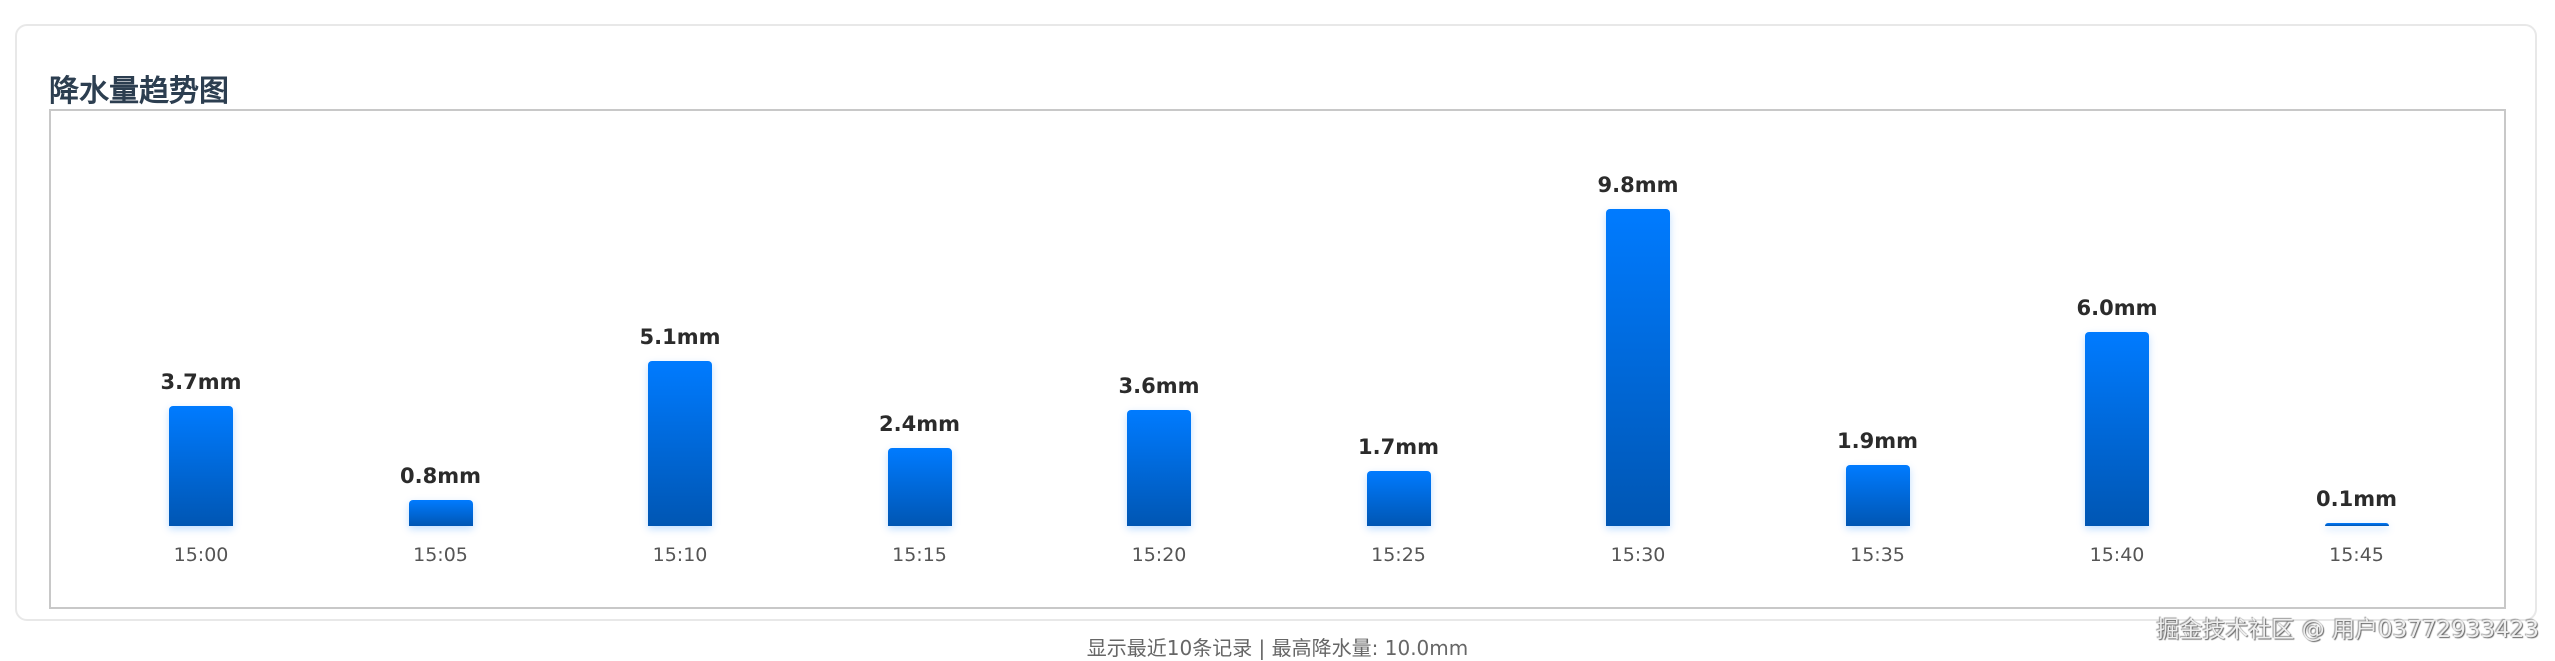 The image size is (2555, 661). What do you see at coordinates (440, 555) in the screenshot?
I see `x-tick-label: 15:05` at bounding box center [440, 555].